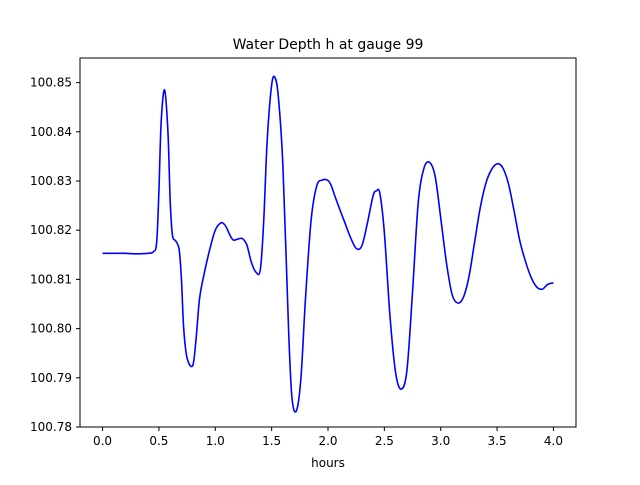  I want to click on y-tick-label: 100.83, so click(51, 181).